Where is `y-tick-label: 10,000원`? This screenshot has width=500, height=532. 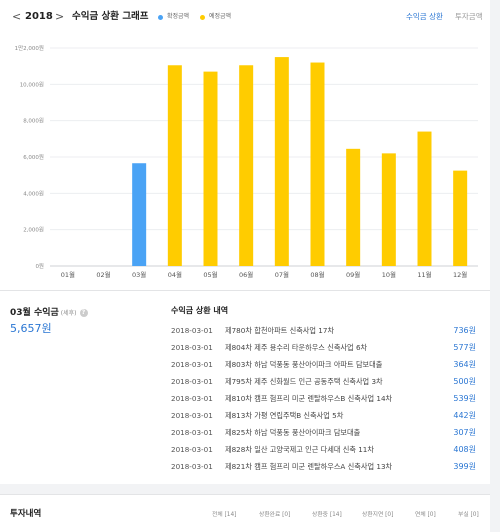 y-tick-label: 10,000원 is located at coordinates (32, 84).